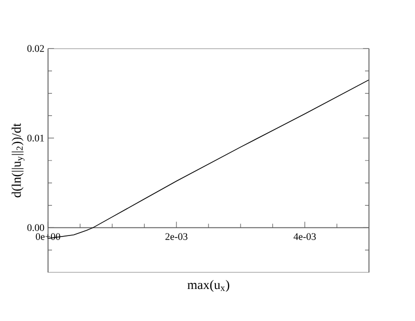 This screenshot has height=321, width=415. What do you see at coordinates (176, 236) in the screenshot?
I see `x-tick-label: 2e-03` at bounding box center [176, 236].